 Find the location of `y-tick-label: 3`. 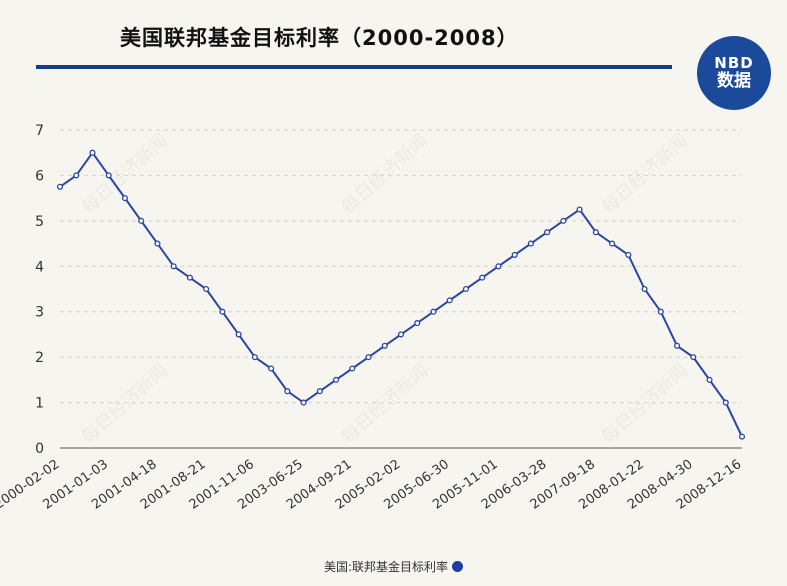

y-tick-label: 3 is located at coordinates (39, 313).